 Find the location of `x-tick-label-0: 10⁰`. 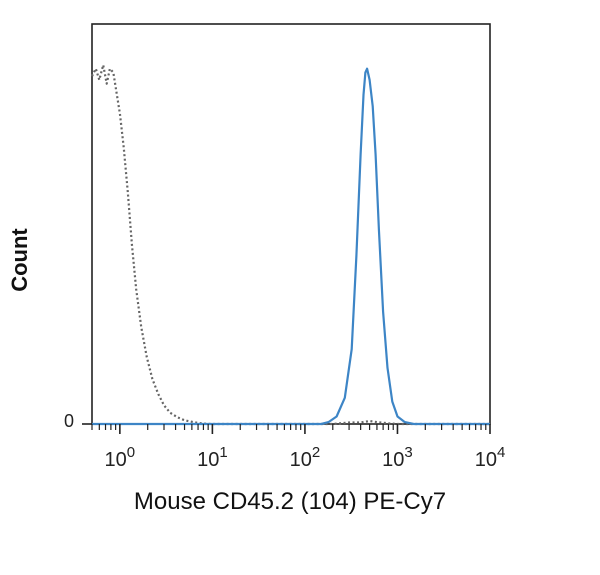

x-tick-label-0: 10⁰ is located at coordinates (120, 457).